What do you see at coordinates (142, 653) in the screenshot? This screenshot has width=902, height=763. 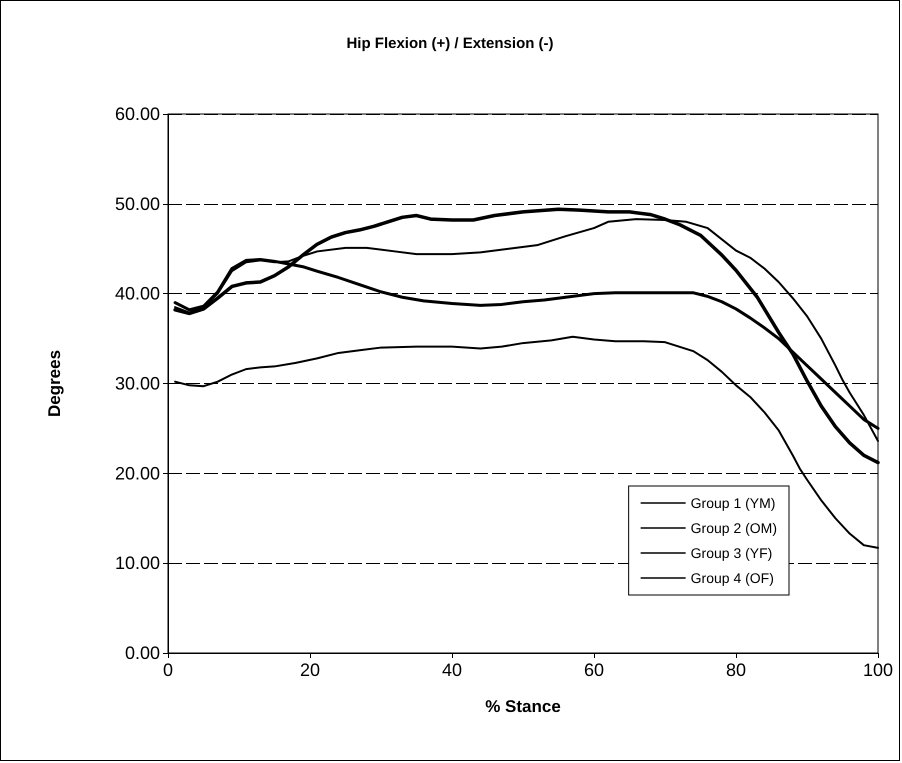 I see `y-tick-label: 0.00` at bounding box center [142, 653].